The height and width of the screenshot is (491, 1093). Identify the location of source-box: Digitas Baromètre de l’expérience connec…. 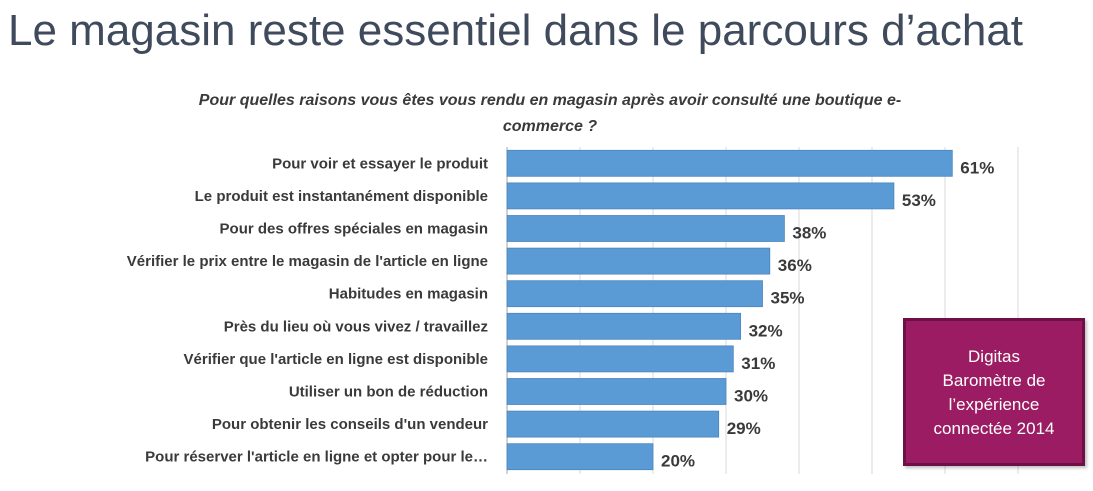
(994, 392).